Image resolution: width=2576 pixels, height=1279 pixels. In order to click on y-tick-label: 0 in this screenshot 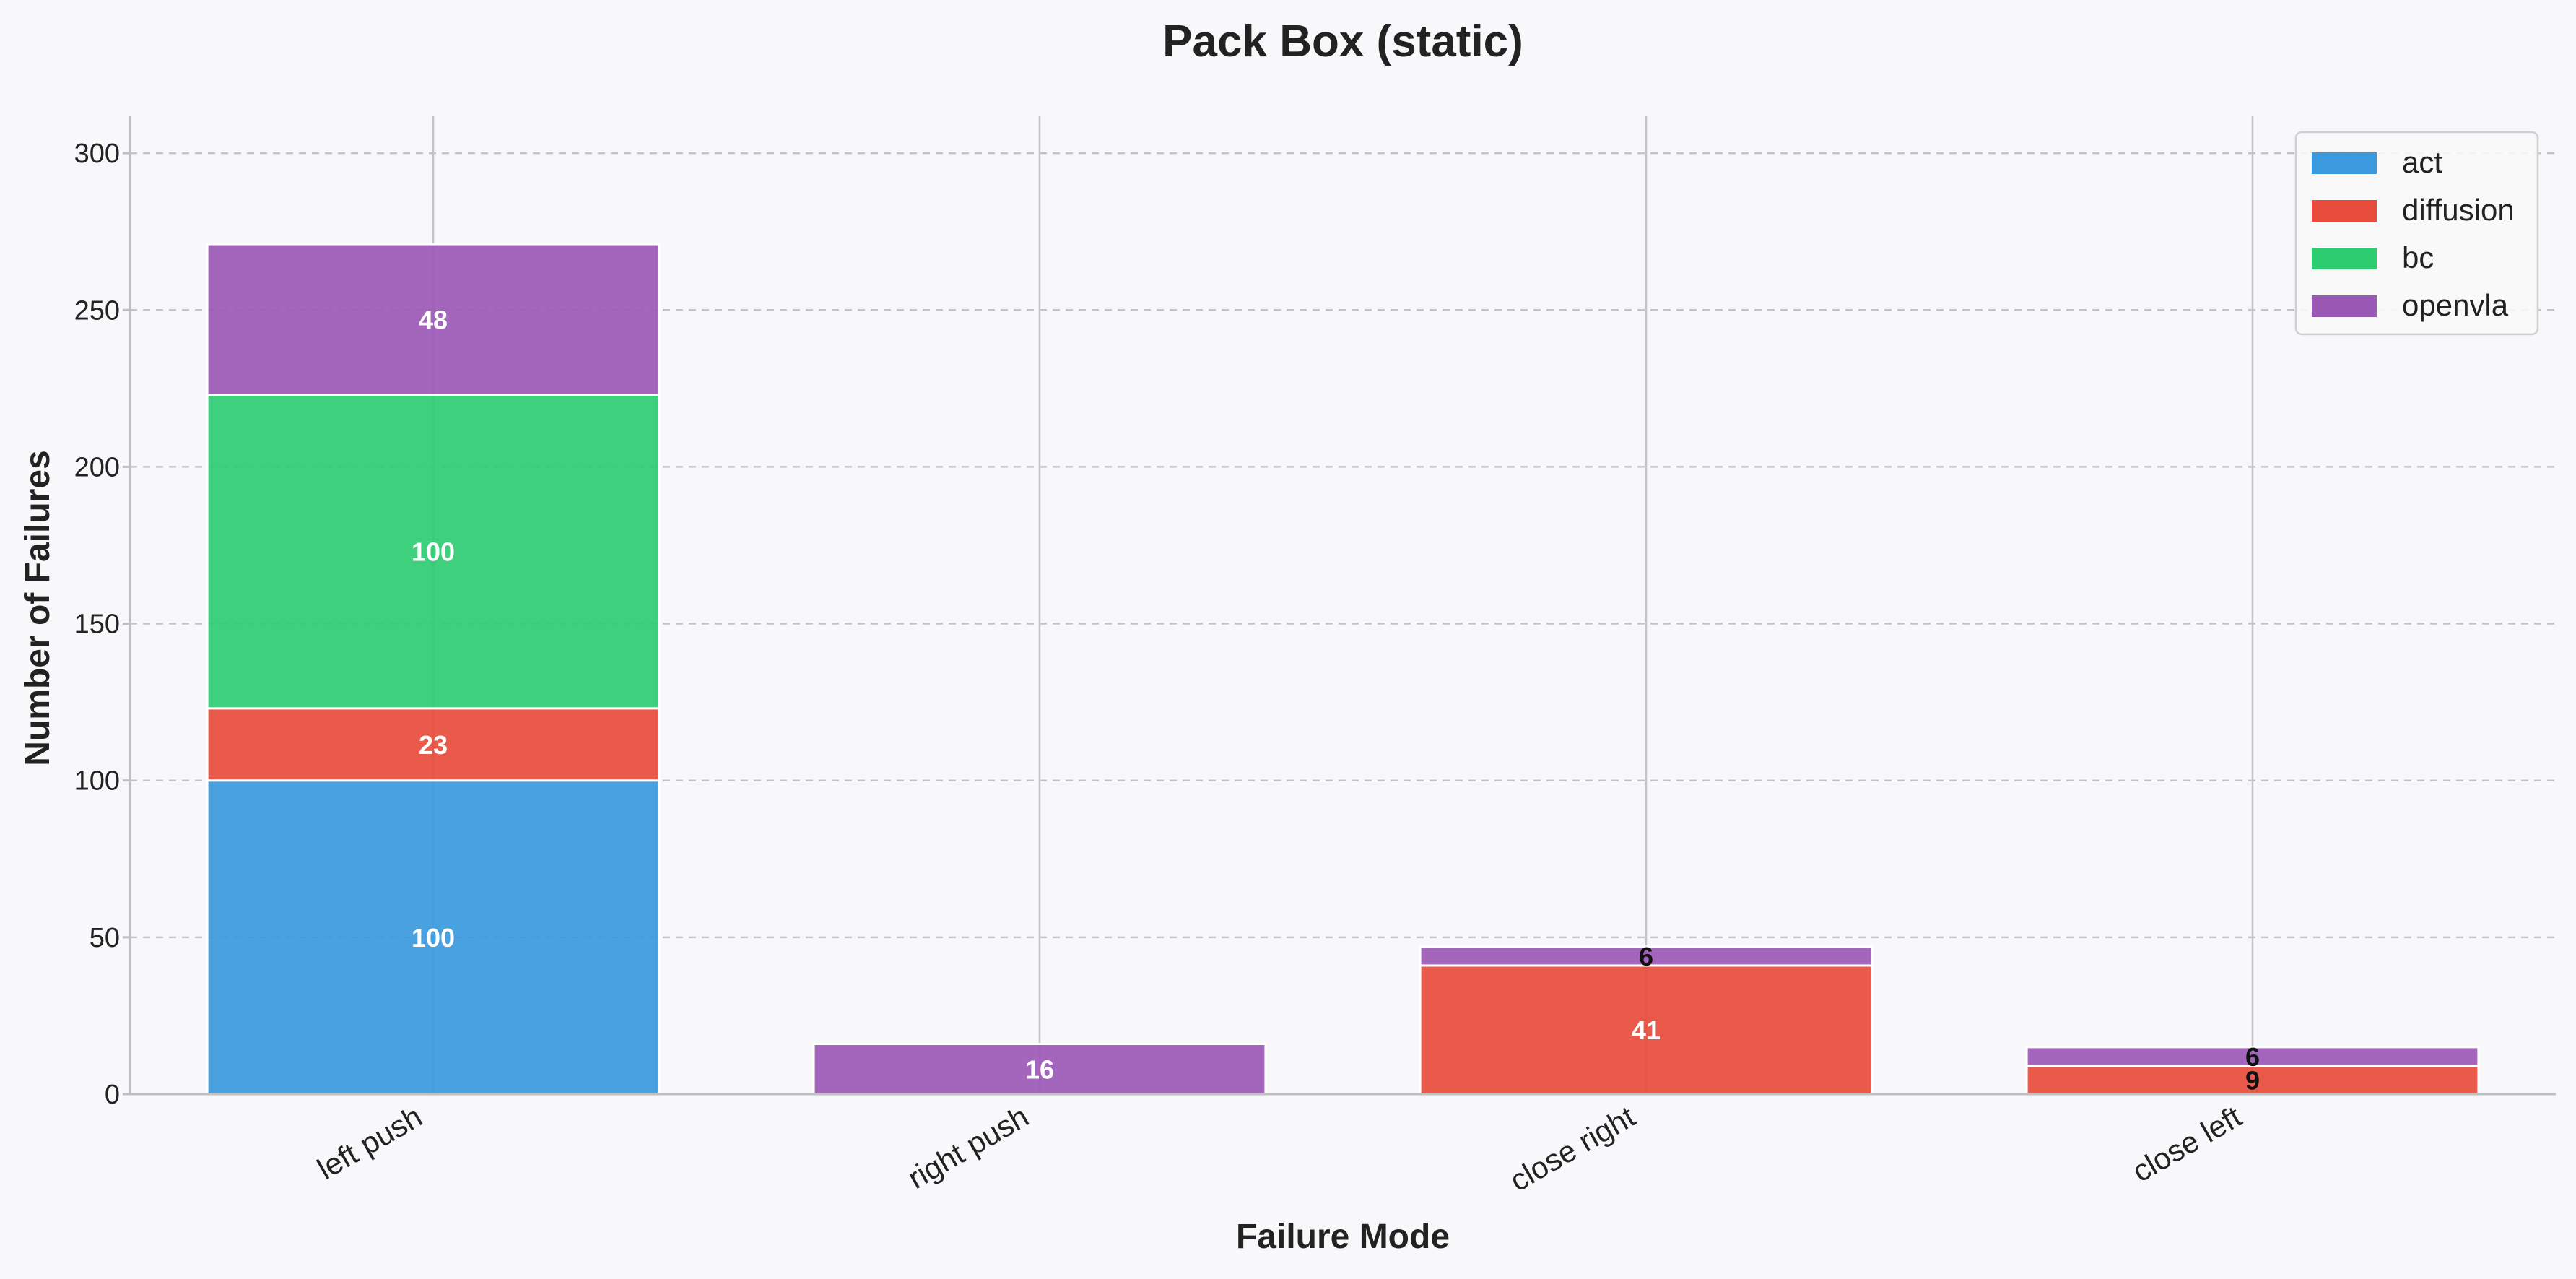, I will do `click(112, 1095)`.